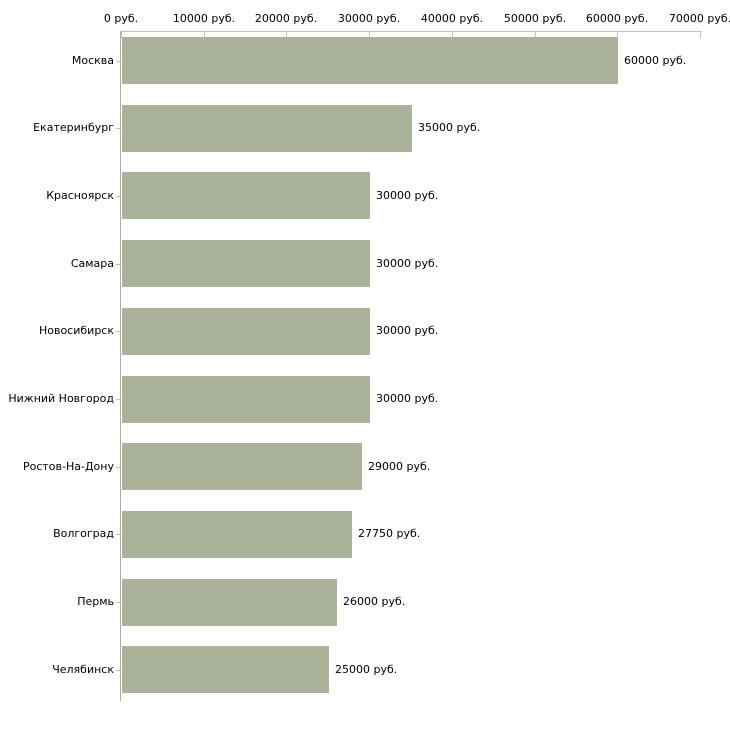  Describe the element at coordinates (80, 195) in the screenshot. I see `category-label: Красноярск` at that location.